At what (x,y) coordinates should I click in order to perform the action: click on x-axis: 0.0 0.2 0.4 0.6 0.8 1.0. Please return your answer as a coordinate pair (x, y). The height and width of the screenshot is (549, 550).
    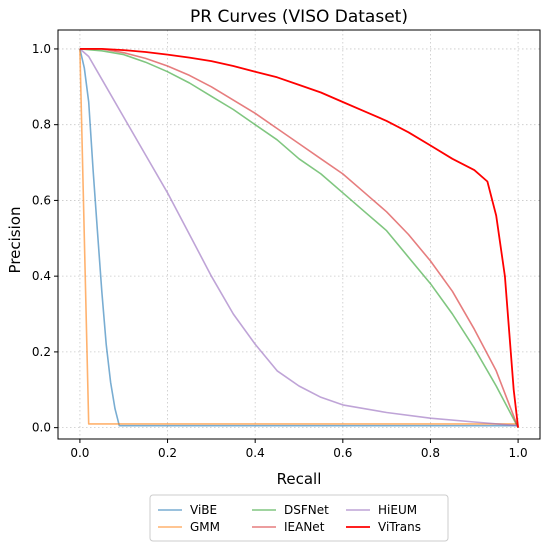
    Looking at the image, I should click on (299, 449).